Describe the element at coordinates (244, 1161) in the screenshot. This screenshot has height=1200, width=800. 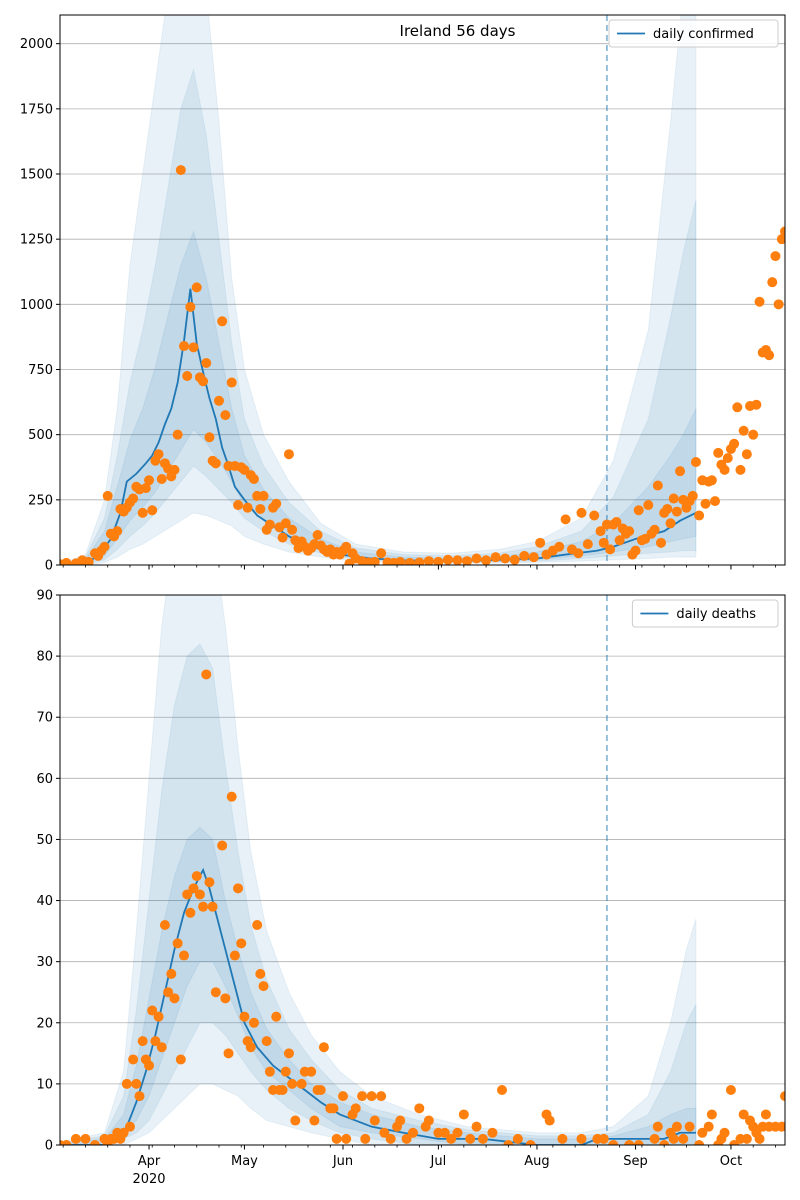
I see `x-tick-label: May` at that location.